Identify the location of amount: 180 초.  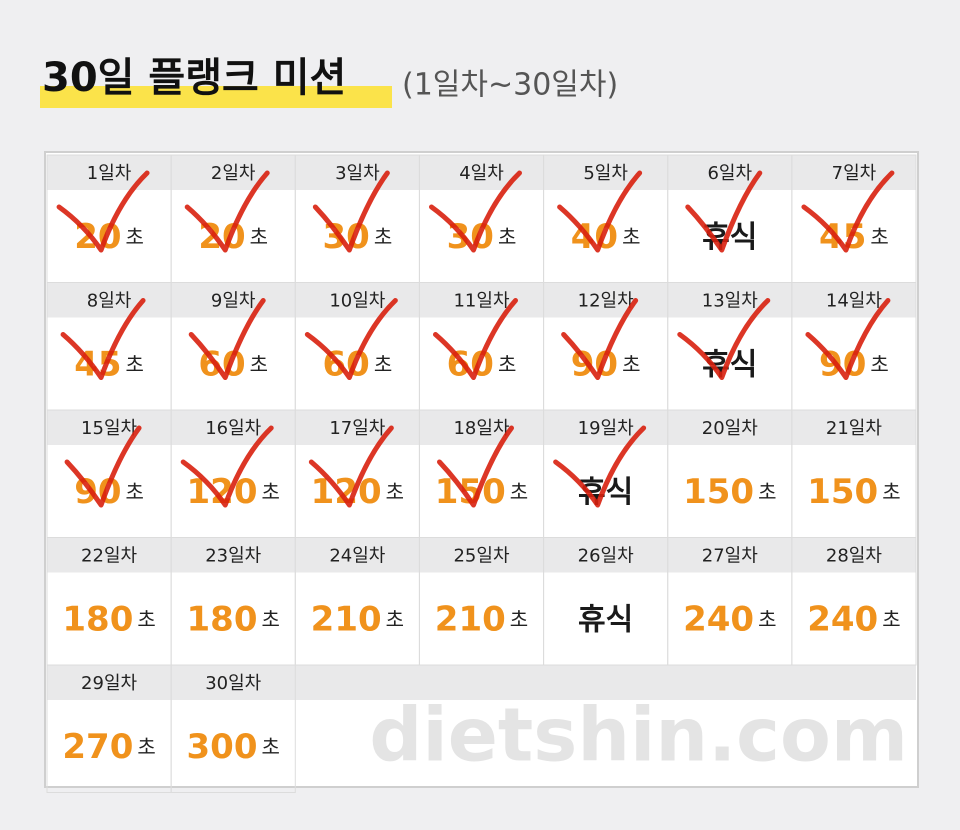
(108, 619).